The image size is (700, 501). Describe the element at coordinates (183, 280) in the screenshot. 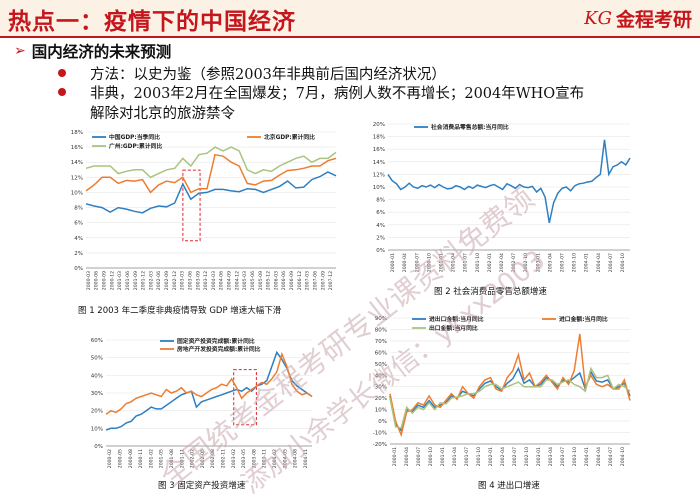

I see `x-tick-label: 2003-03` at that location.